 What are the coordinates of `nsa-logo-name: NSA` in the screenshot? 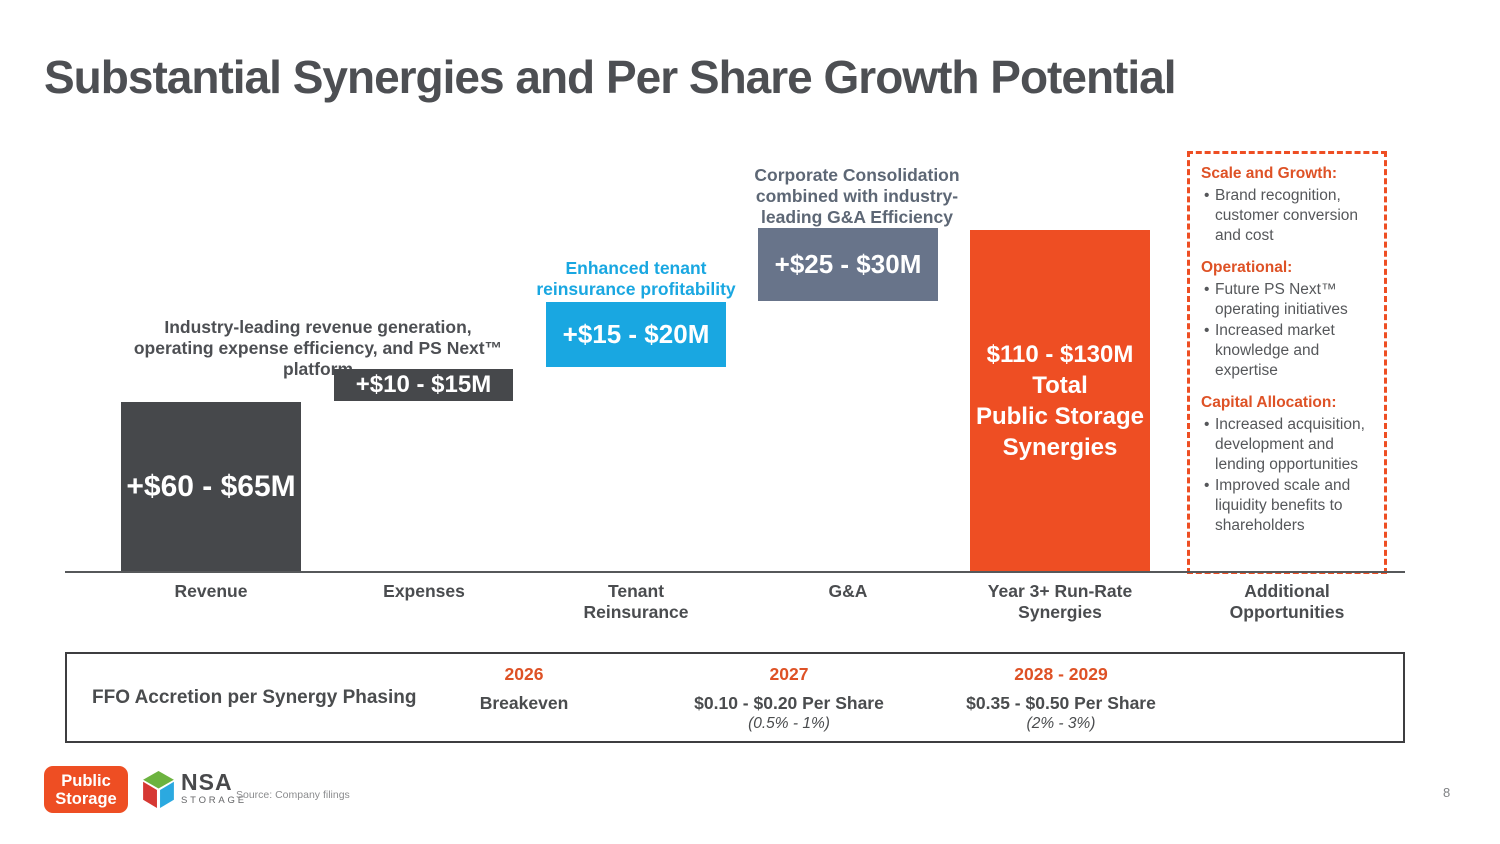 It's located at (207, 782).